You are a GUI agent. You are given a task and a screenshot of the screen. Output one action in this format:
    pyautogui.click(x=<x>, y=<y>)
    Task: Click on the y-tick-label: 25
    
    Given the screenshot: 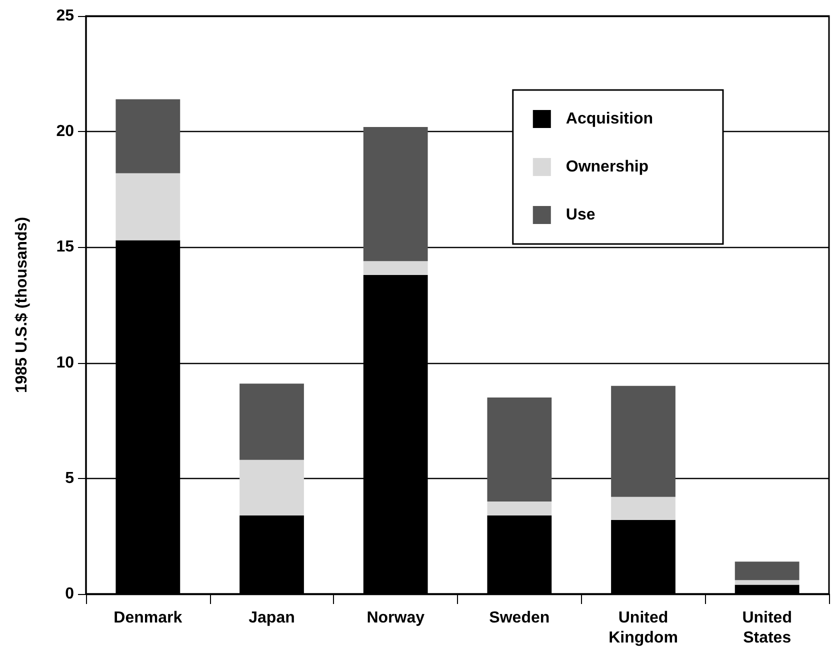 What is the action you would take?
    pyautogui.click(x=65, y=16)
    